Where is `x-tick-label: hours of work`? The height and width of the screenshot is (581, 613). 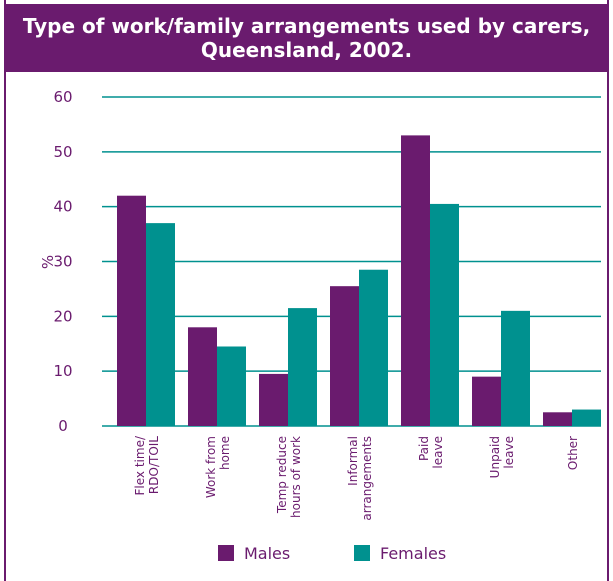 x-tick-label: hours of work is located at coordinates (296, 477).